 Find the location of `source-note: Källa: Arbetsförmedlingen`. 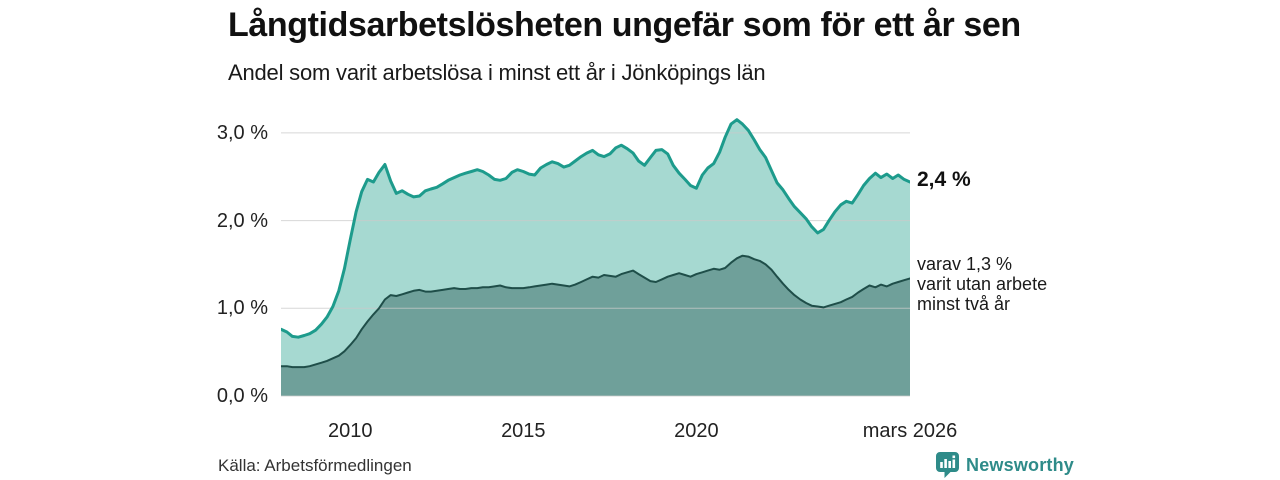

source-note: Källa: Arbetsförmedlingen is located at coordinates (315, 465).